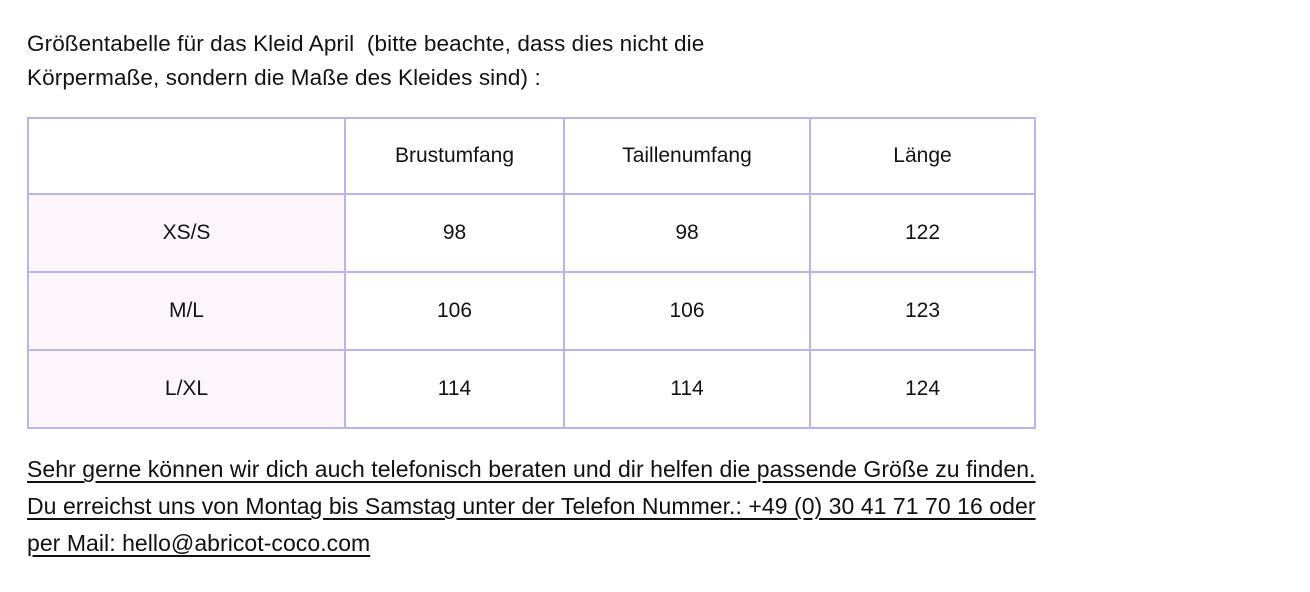 The width and height of the screenshot is (1310, 592). I want to click on table-row: L/XL 114 114 124, so click(531, 389).